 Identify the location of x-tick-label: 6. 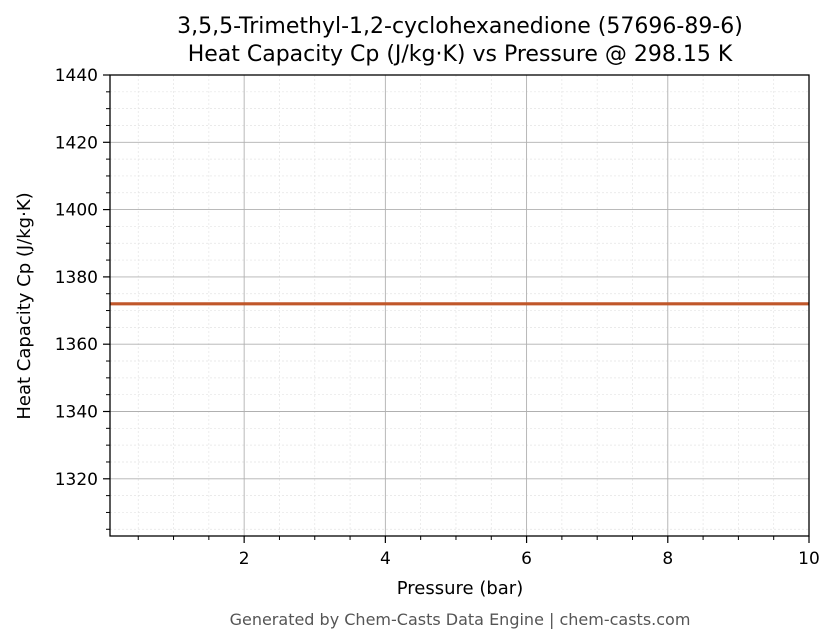
(526, 559).